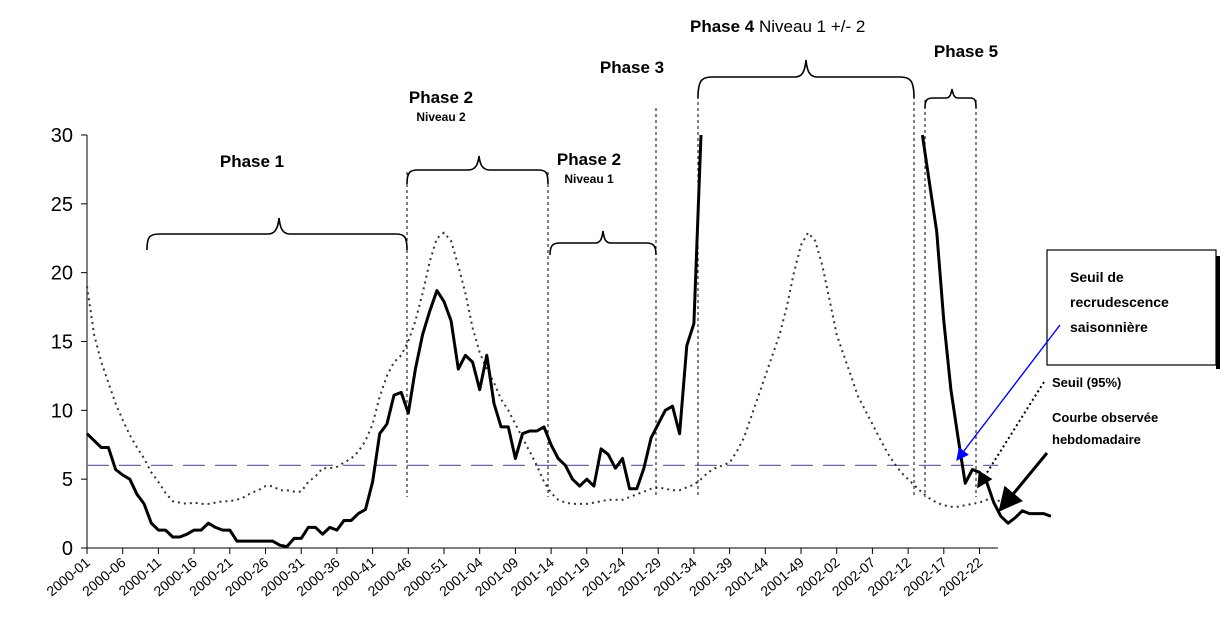 Image resolution: width=1227 pixels, height=631 pixels. I want to click on y-tick-label: 30, so click(62, 136).